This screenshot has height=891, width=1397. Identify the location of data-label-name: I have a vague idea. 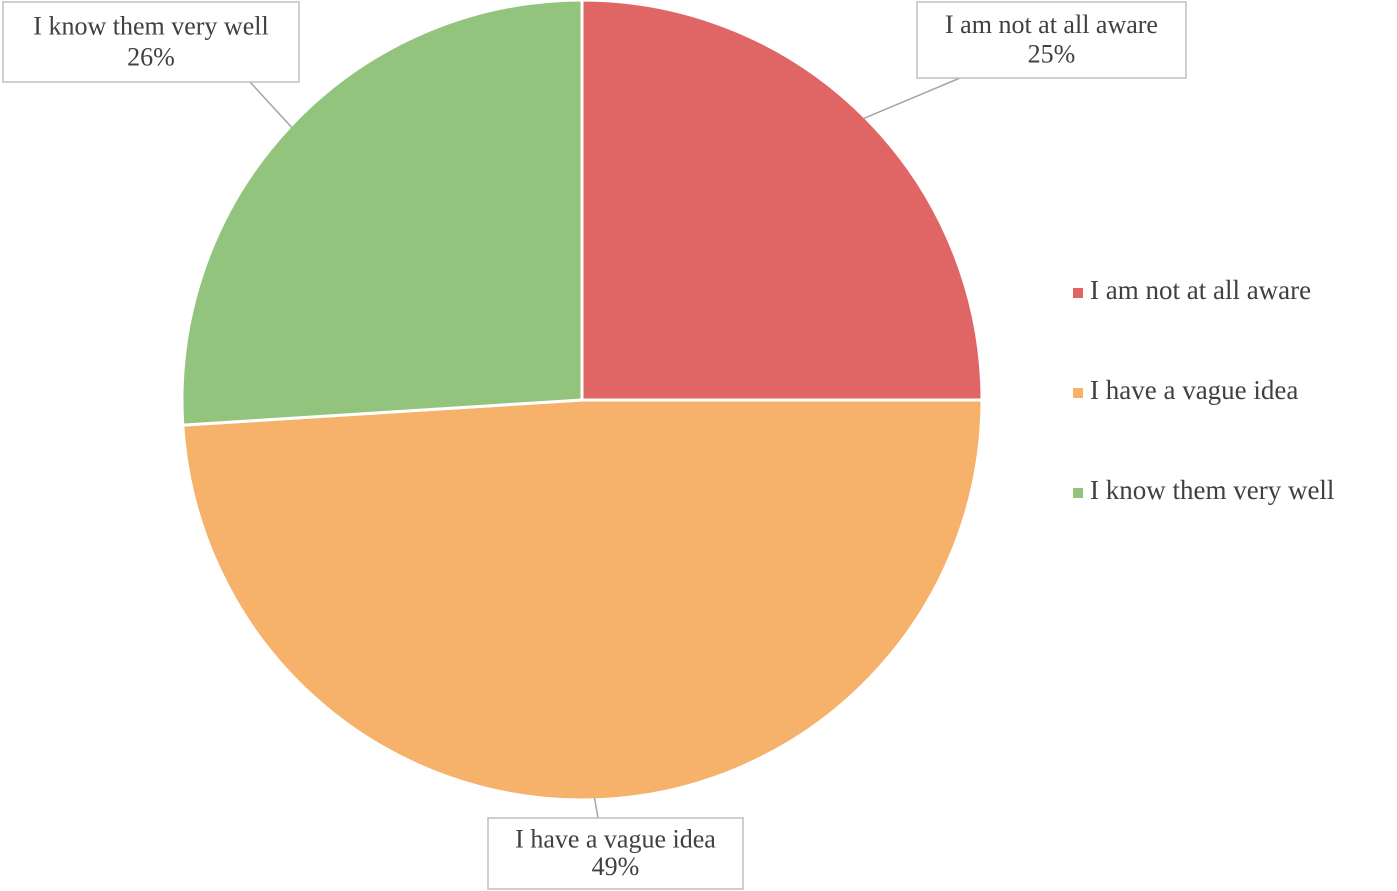
(615, 838).